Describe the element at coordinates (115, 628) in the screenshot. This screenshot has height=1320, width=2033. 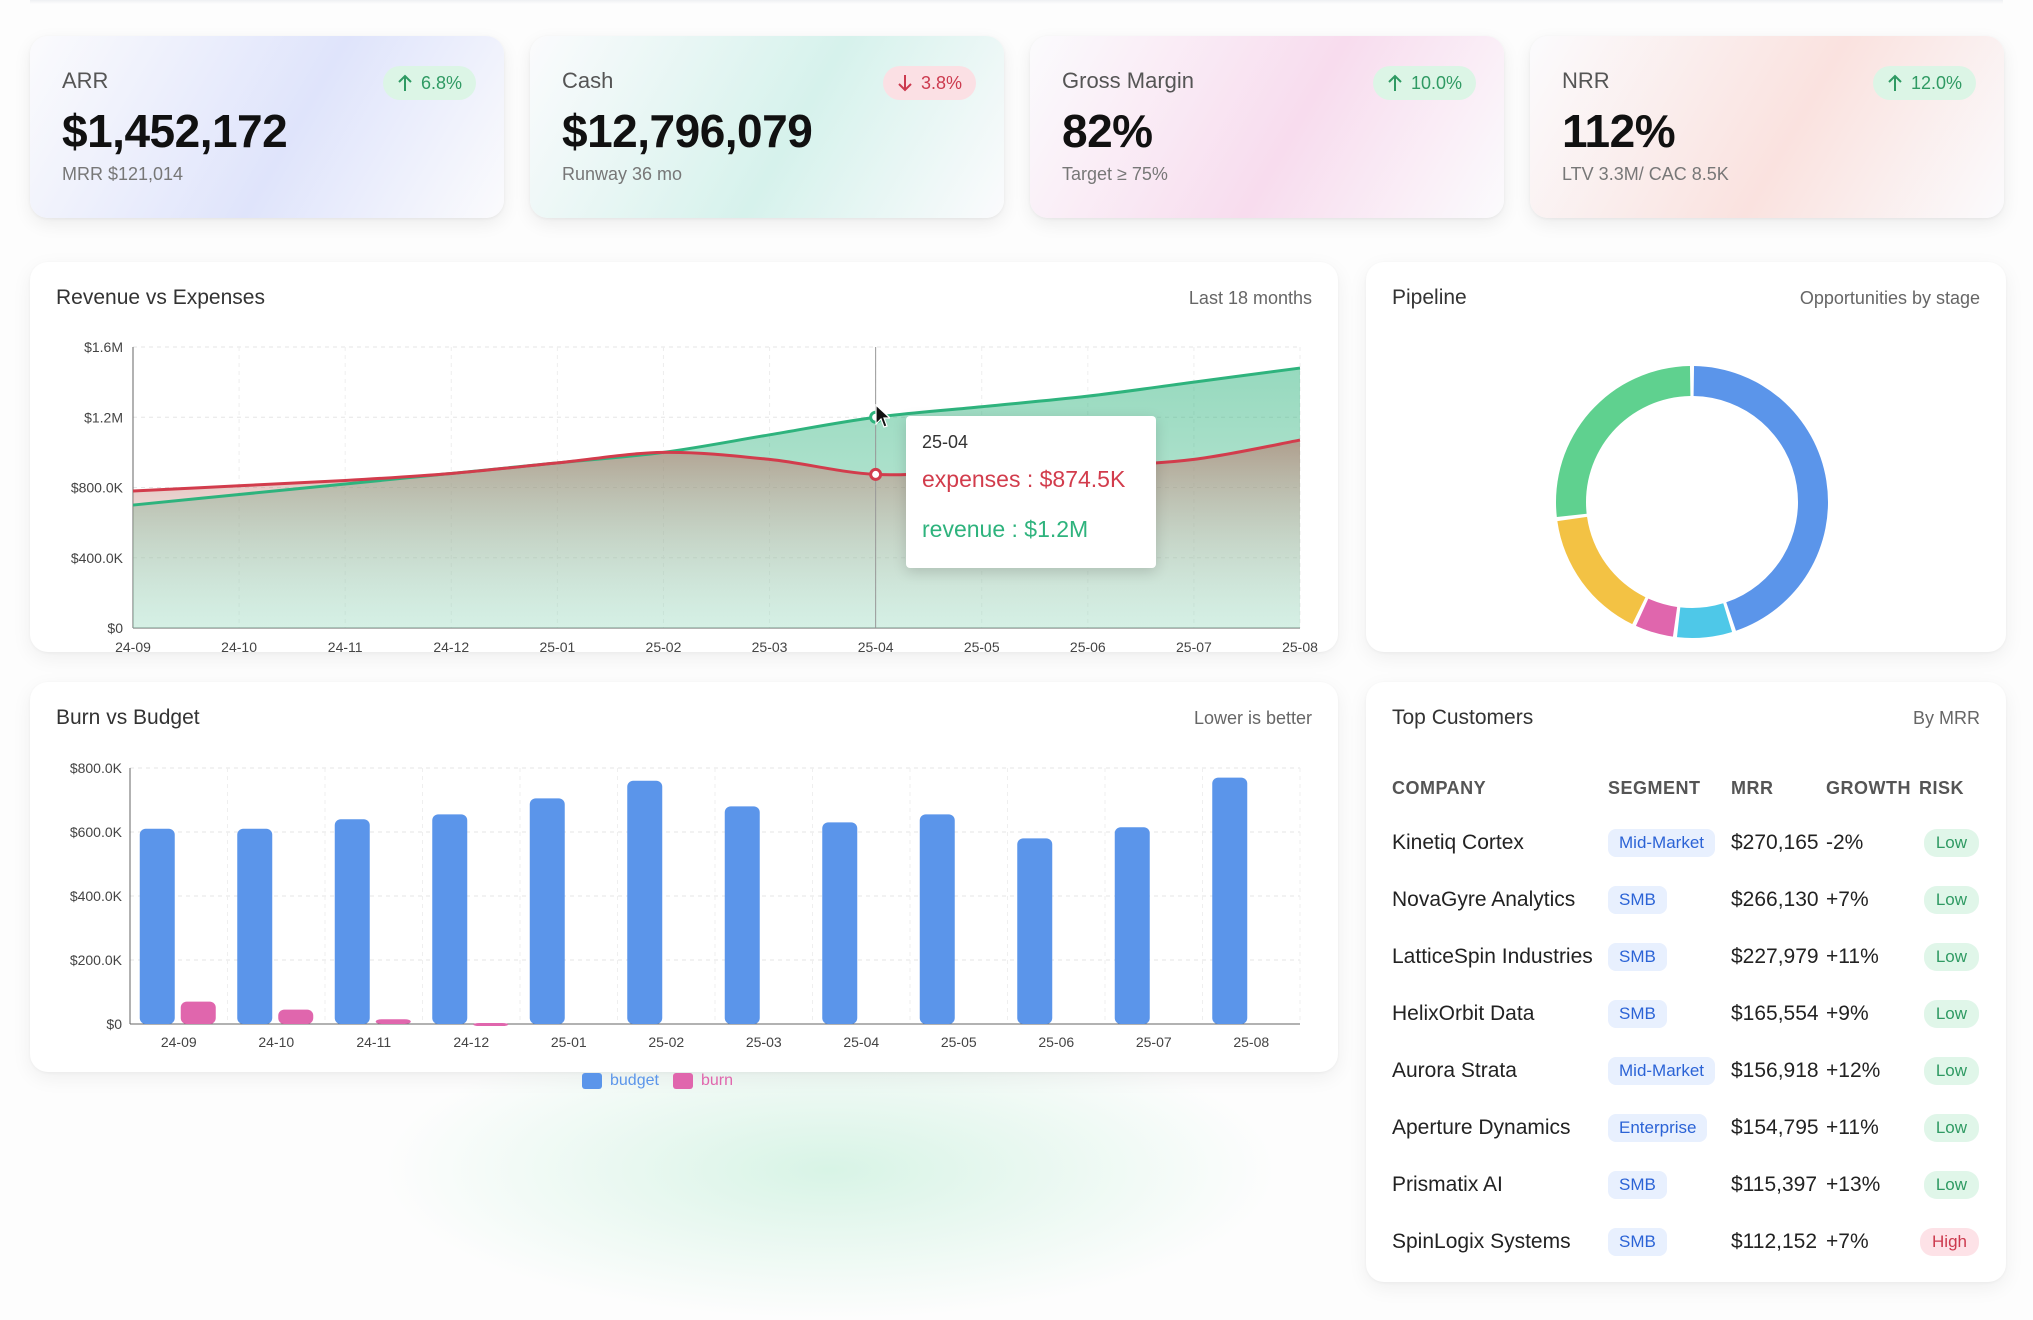
I see `y-tick-label: $0` at that location.